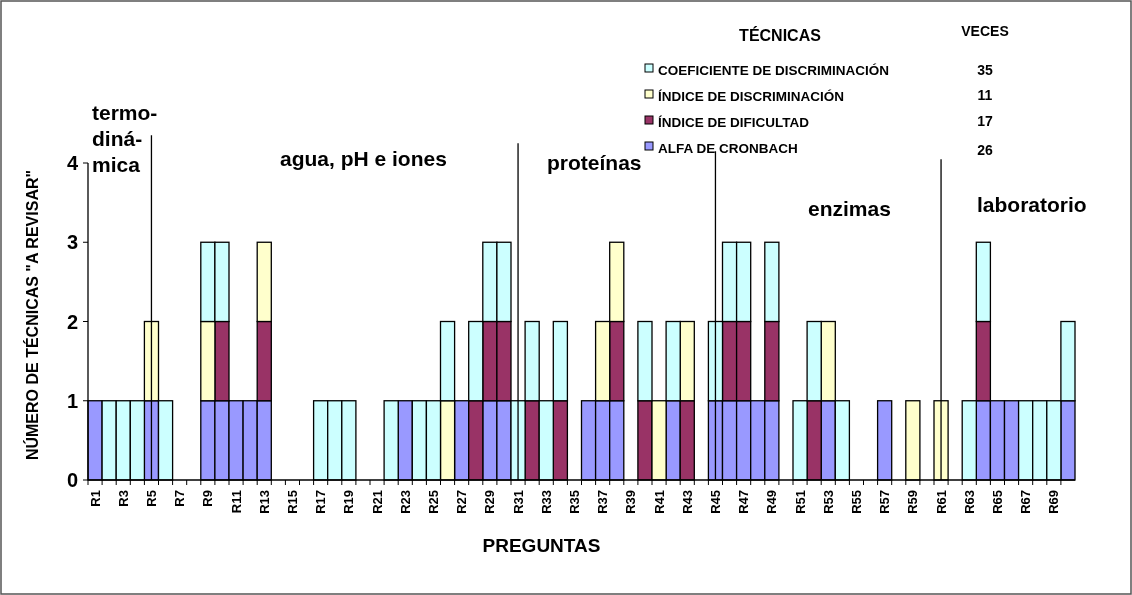  Describe the element at coordinates (72, 163) in the screenshot. I see `y-tick-label: 4` at that location.